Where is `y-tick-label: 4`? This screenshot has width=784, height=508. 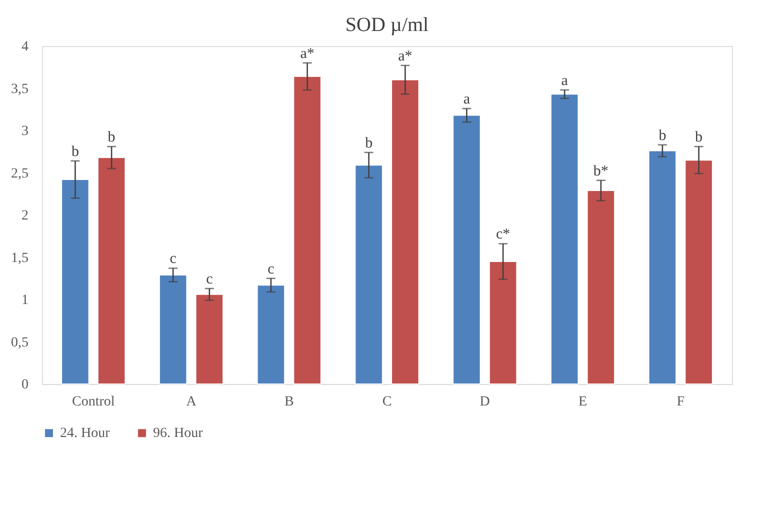 y-tick-label: 4 is located at coordinates (25, 47).